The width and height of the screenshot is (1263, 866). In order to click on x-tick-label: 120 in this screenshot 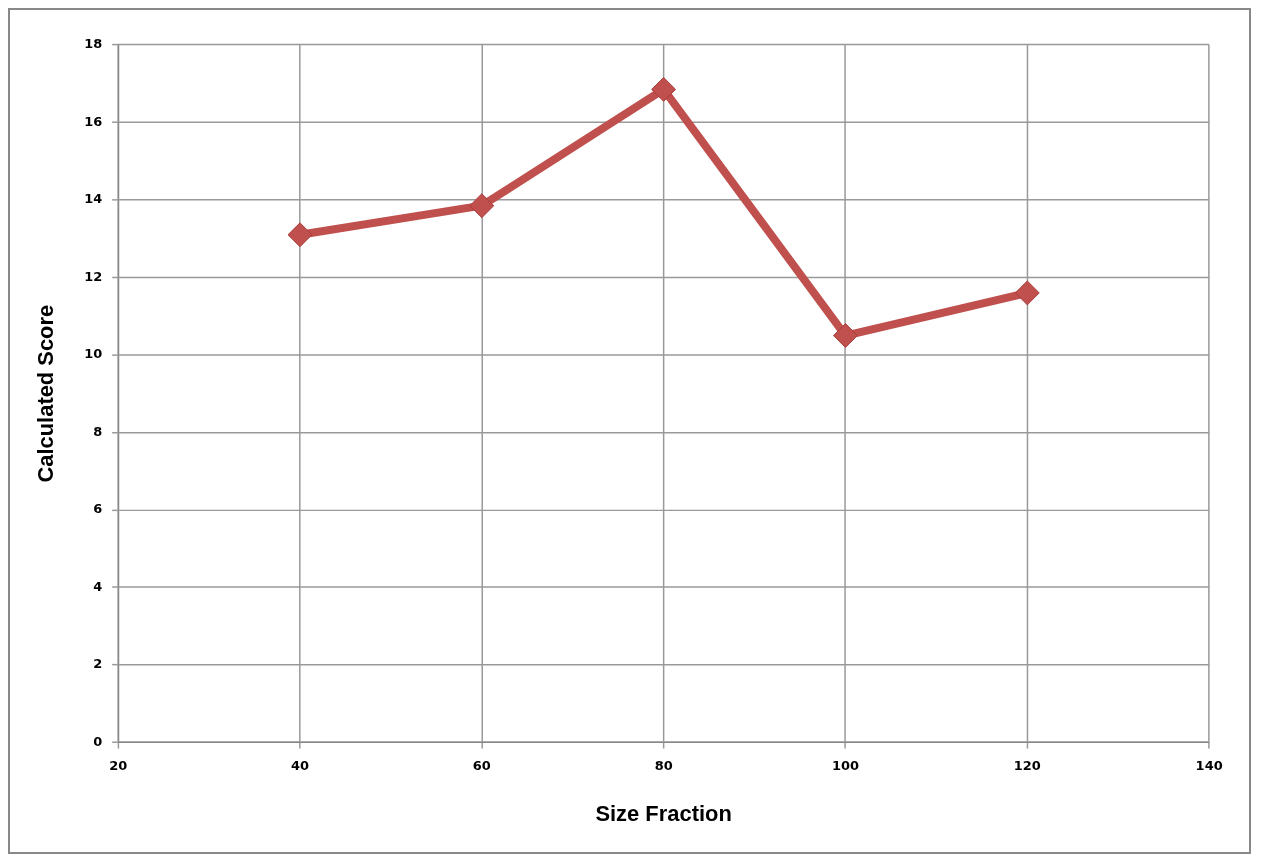, I will do `click(1027, 765)`.